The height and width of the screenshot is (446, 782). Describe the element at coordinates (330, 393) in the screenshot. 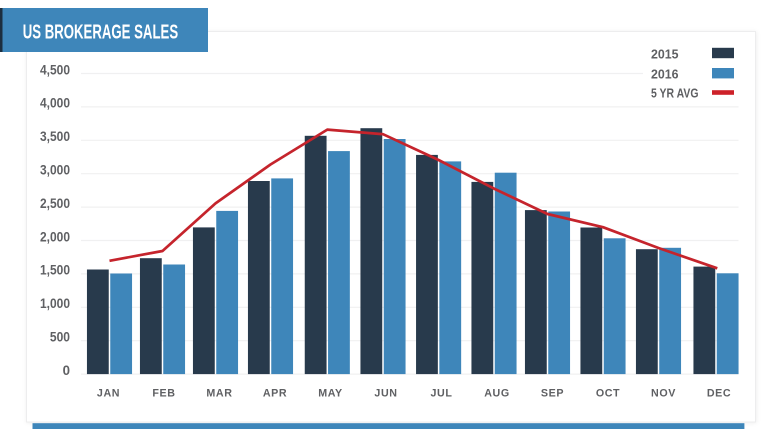

I see `svg-text: MAY` at that location.